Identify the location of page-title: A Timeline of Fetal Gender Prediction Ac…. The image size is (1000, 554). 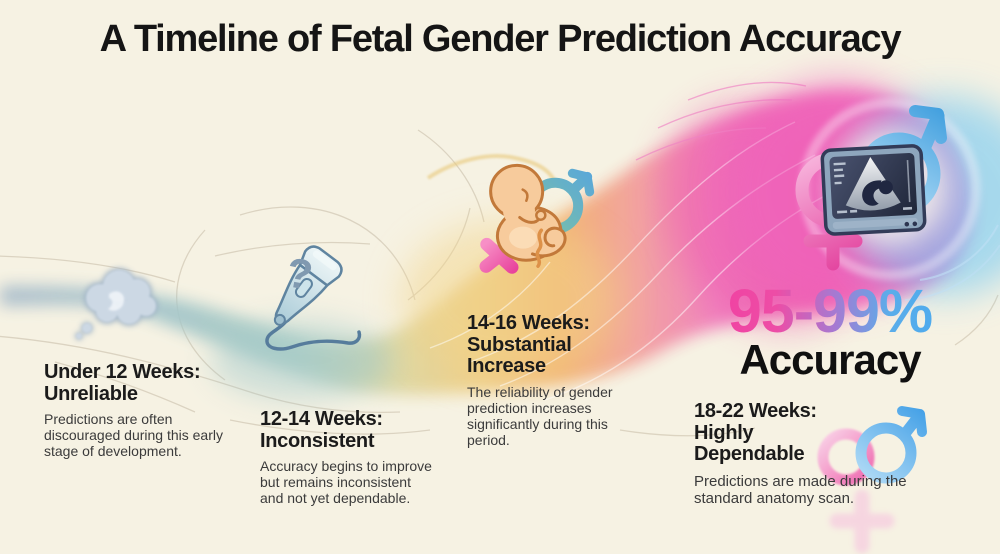
(500, 39).